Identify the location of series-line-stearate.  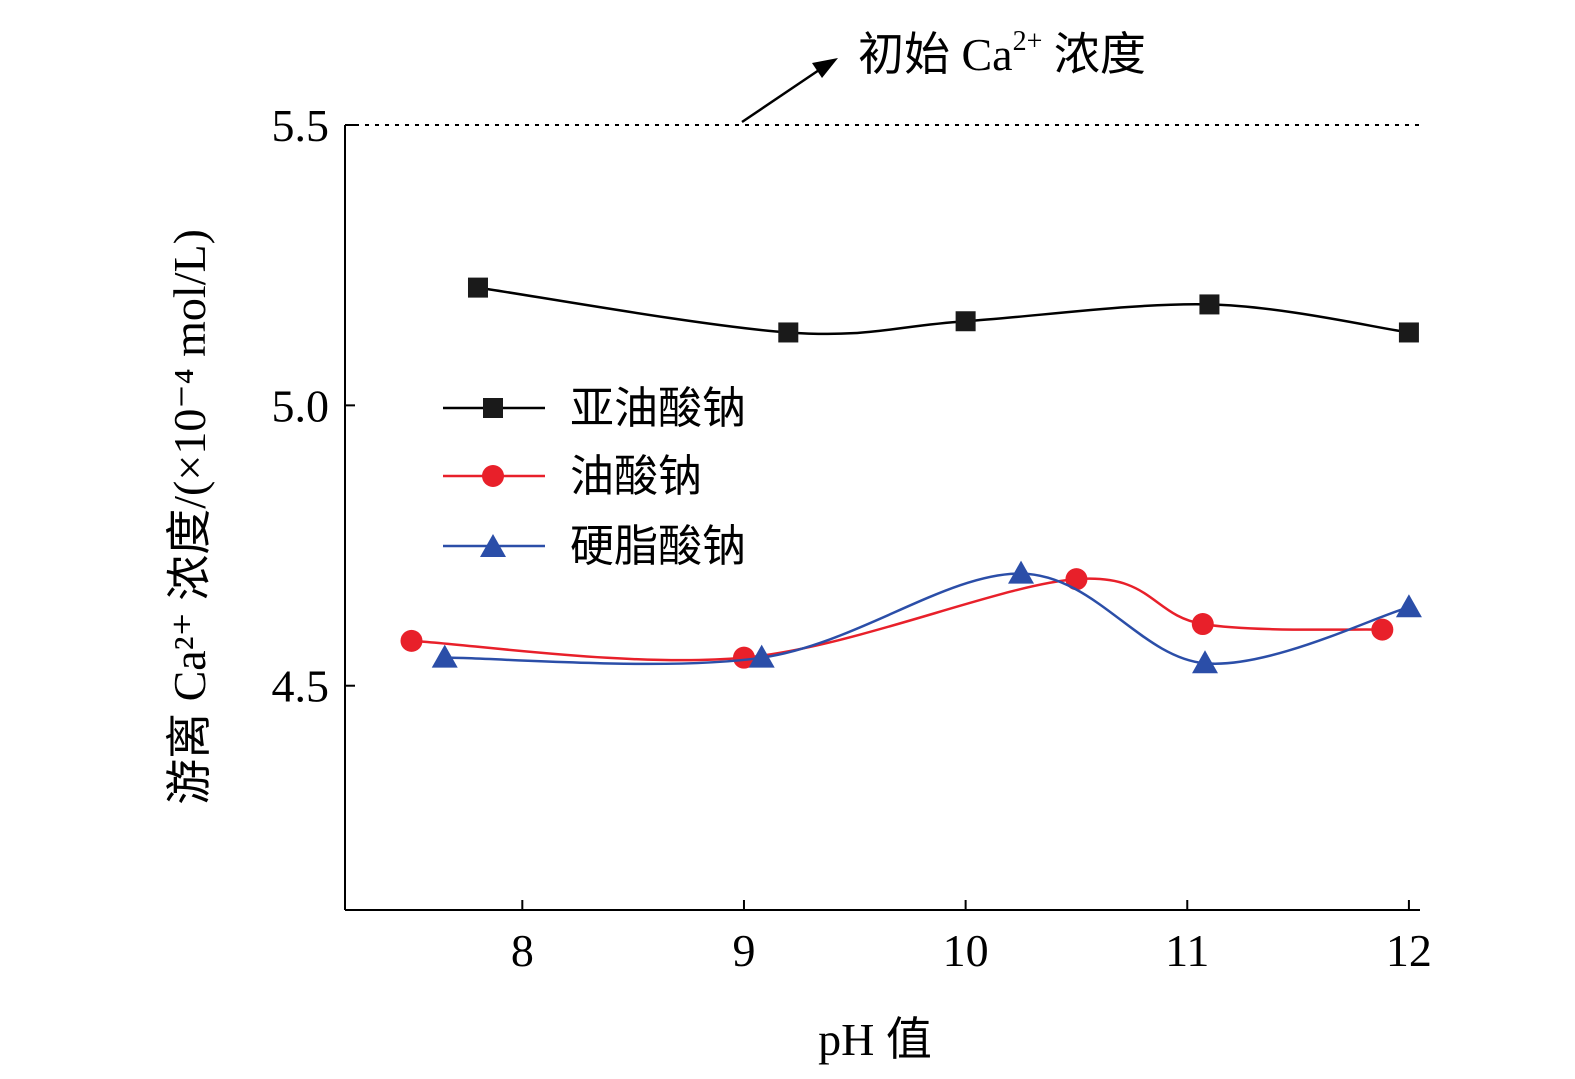
(927, 619).